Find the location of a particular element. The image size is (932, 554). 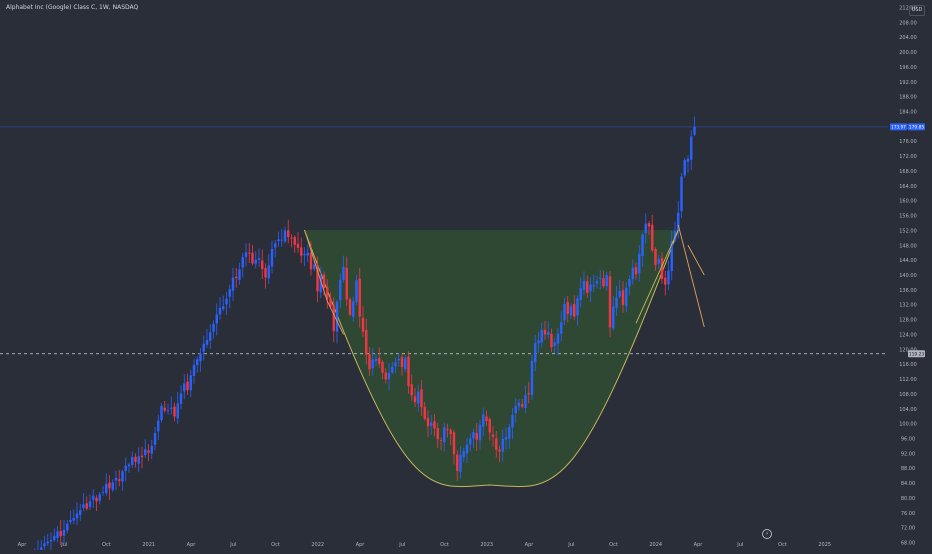

price-tick-label: 72.00 is located at coordinates (908, 529).